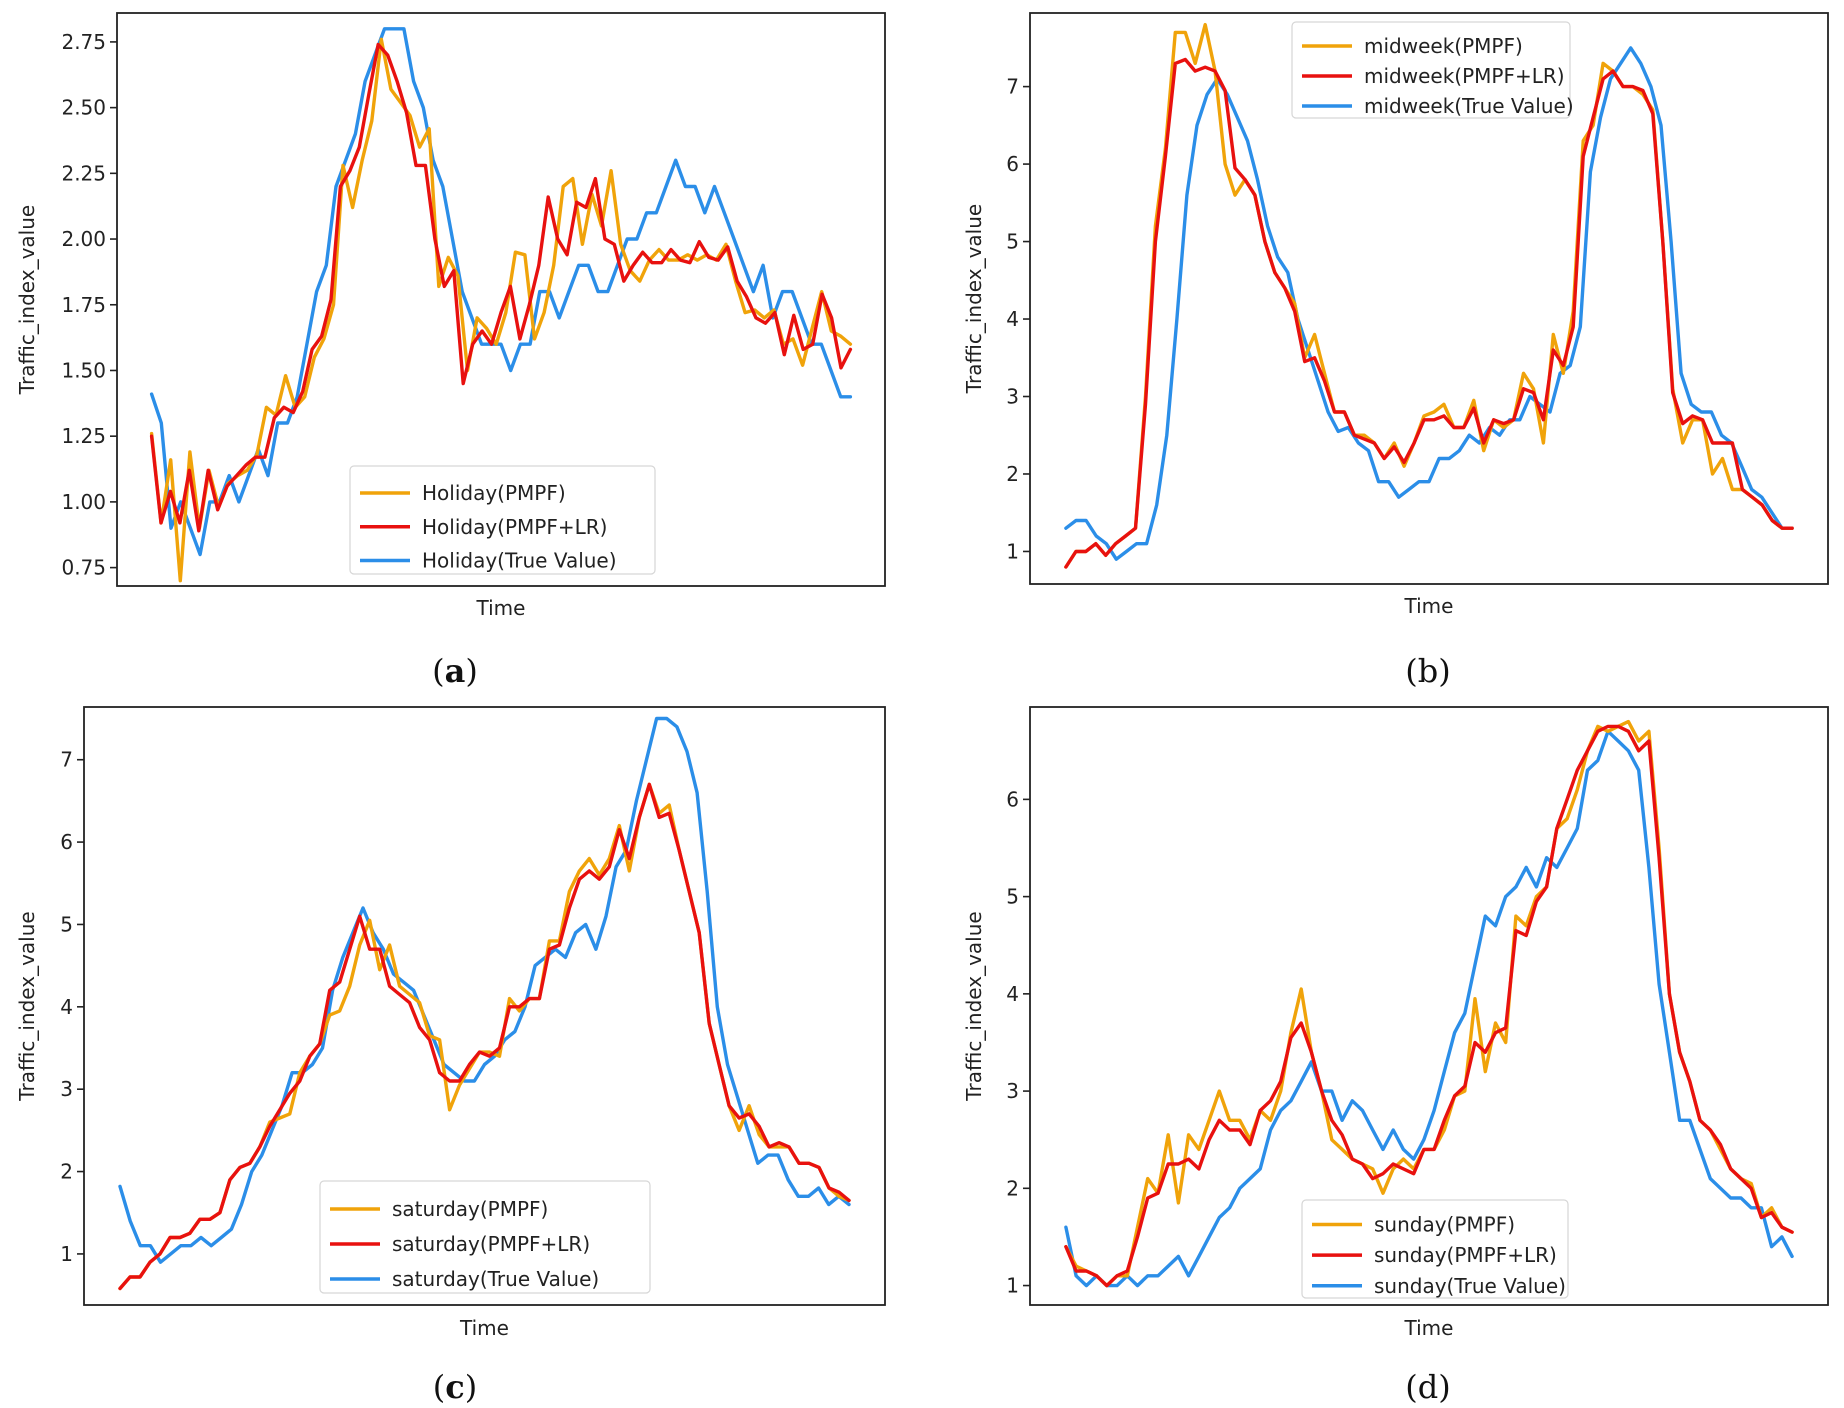 The image size is (1844, 1408). What do you see at coordinates (491, 1244) in the screenshot?
I see `legend-label-1: saturday(PMPF+LR)` at bounding box center [491, 1244].